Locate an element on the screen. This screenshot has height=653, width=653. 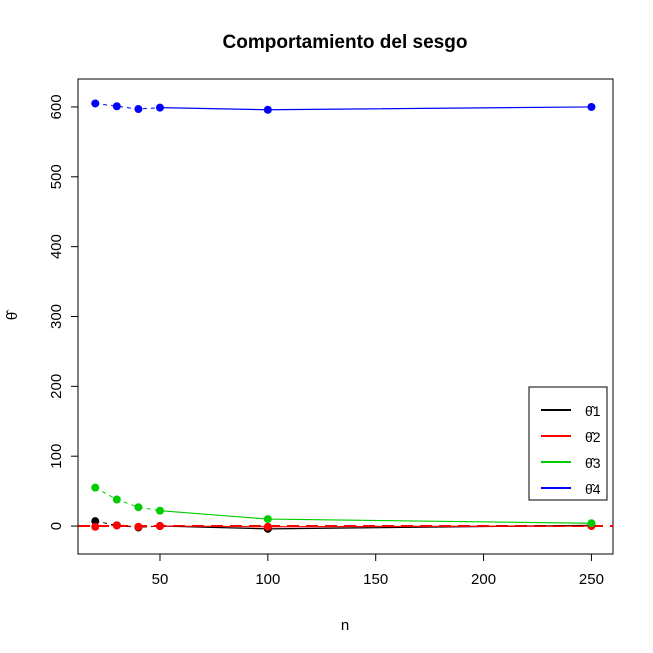
legend-label-3: θ̂3 is located at coordinates (593, 463).